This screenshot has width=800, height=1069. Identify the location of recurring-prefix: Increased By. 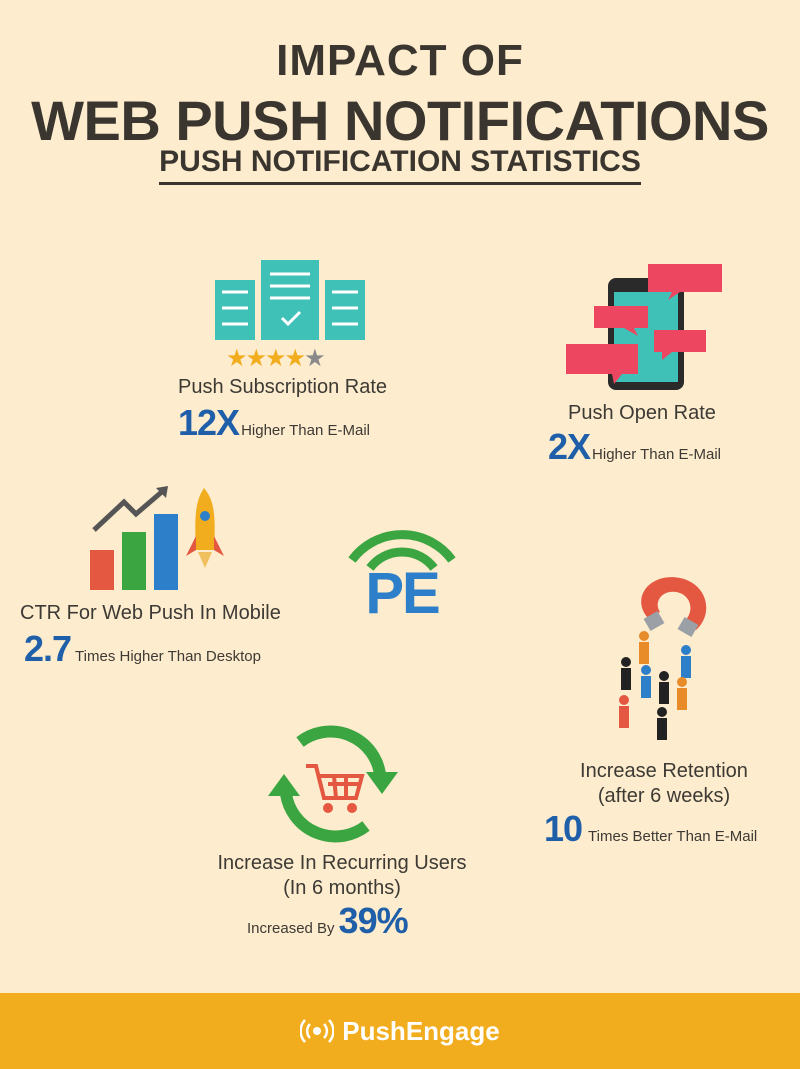
(291, 928).